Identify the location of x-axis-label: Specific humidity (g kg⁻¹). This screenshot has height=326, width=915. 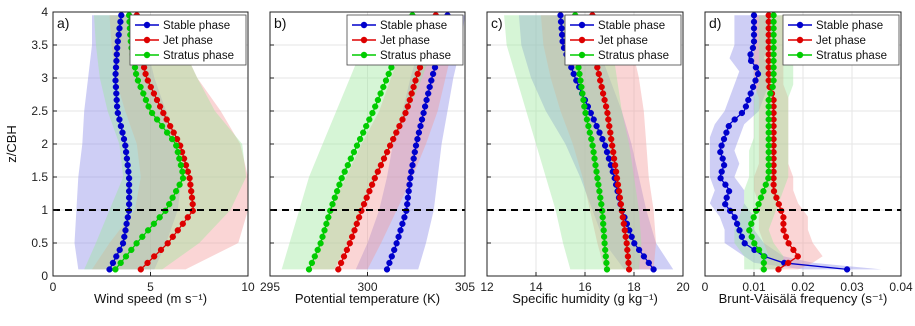
(585, 298).